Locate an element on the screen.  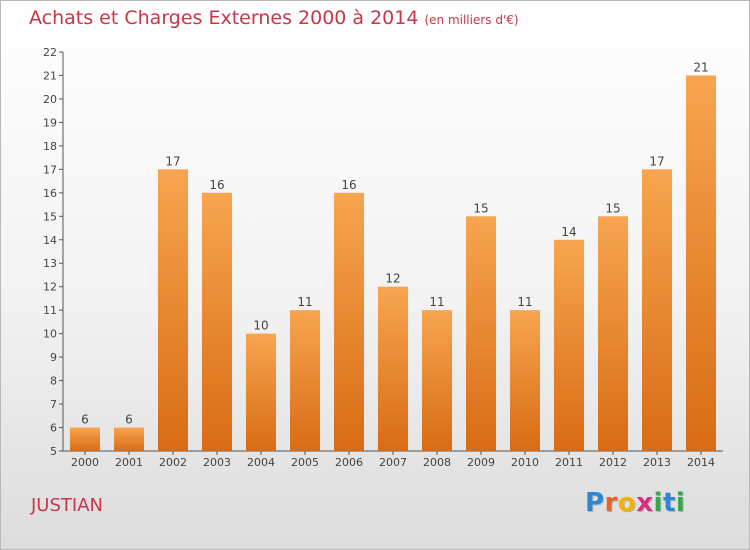
x-tick-label: 2013 is located at coordinates (657, 462).